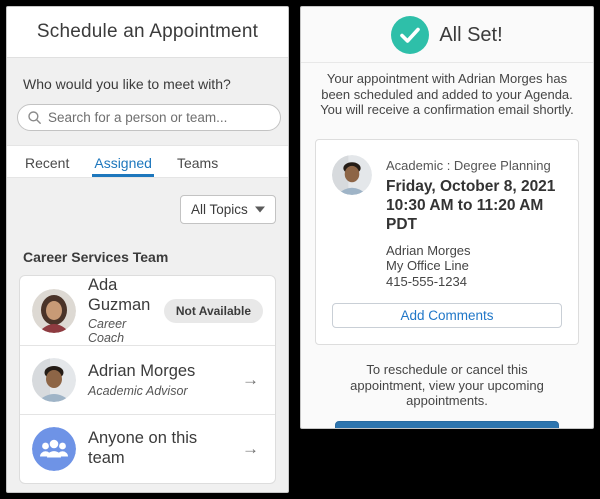 The height and width of the screenshot is (499, 600). What do you see at coordinates (426, 281) in the screenshot?
I see `phone-number: 415-555-1234` at bounding box center [426, 281].